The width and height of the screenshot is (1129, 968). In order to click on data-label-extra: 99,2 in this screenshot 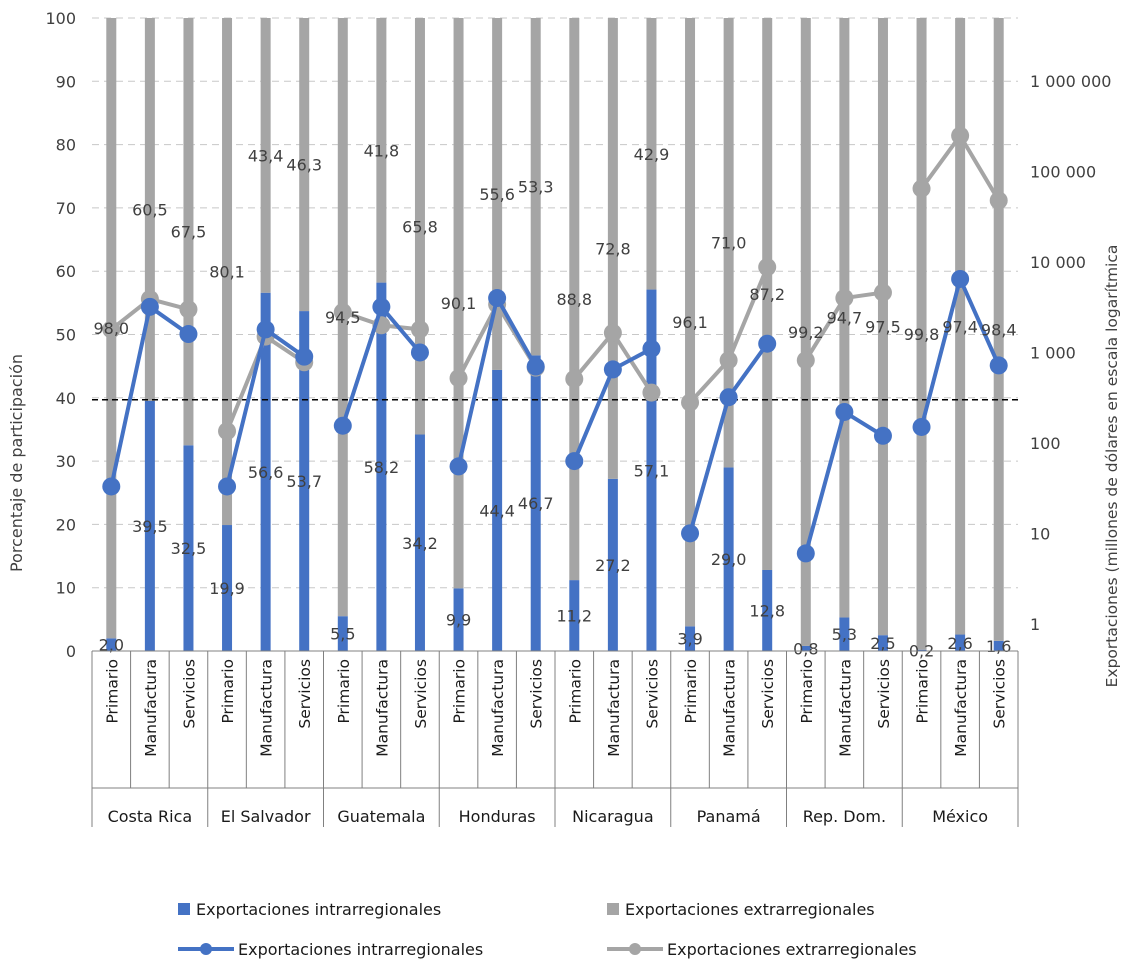, I will do `click(806, 332)`.